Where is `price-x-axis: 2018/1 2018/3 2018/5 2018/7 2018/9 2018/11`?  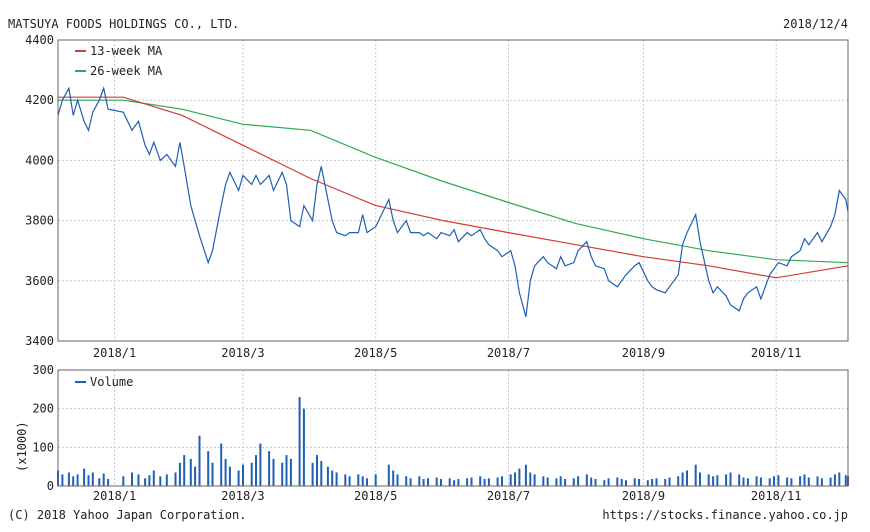
price-x-axis: 2018/1 2018/3 2018/5 2018/7 2018/9 2018/11 is located at coordinates (447, 353).